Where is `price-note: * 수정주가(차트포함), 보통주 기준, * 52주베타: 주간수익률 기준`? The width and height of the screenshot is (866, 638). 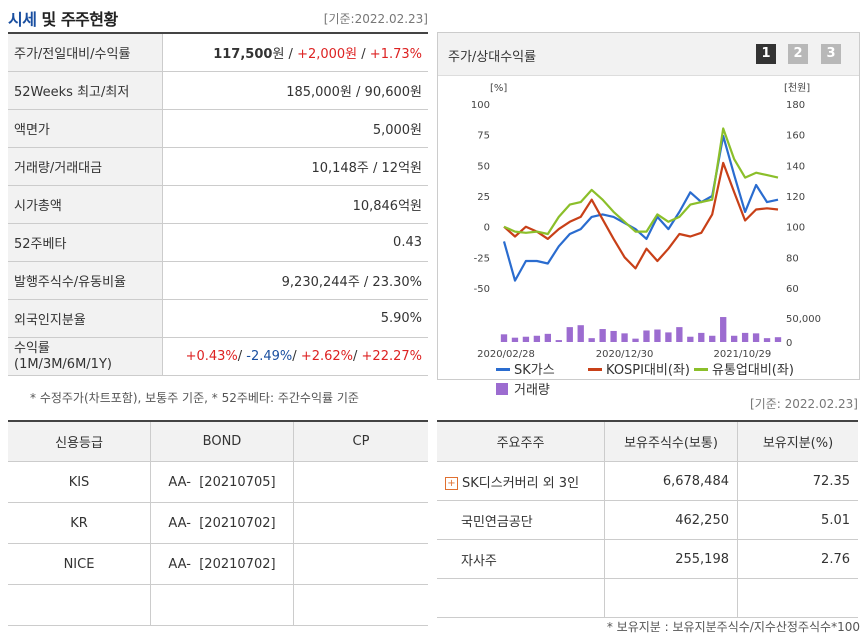 price-note: * 수정주가(차트포함), 보통주 기준, * 52주베타: 주간수익률 기준 is located at coordinates (194, 398).